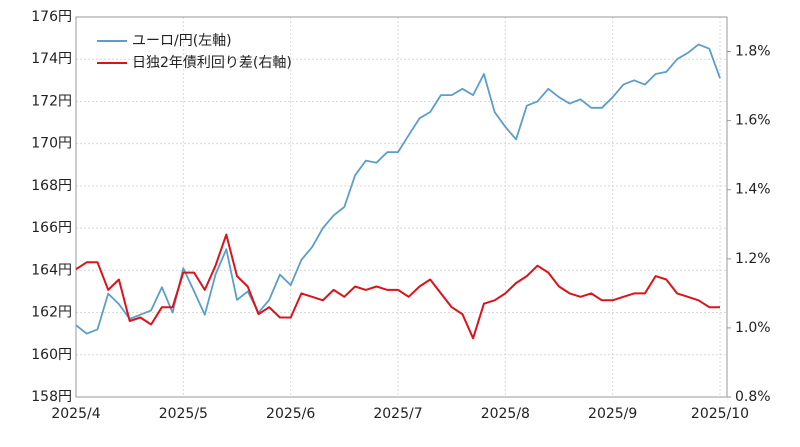 This screenshot has height=447, width=800. I want to click on y-tick-label: 158円, so click(51, 397).